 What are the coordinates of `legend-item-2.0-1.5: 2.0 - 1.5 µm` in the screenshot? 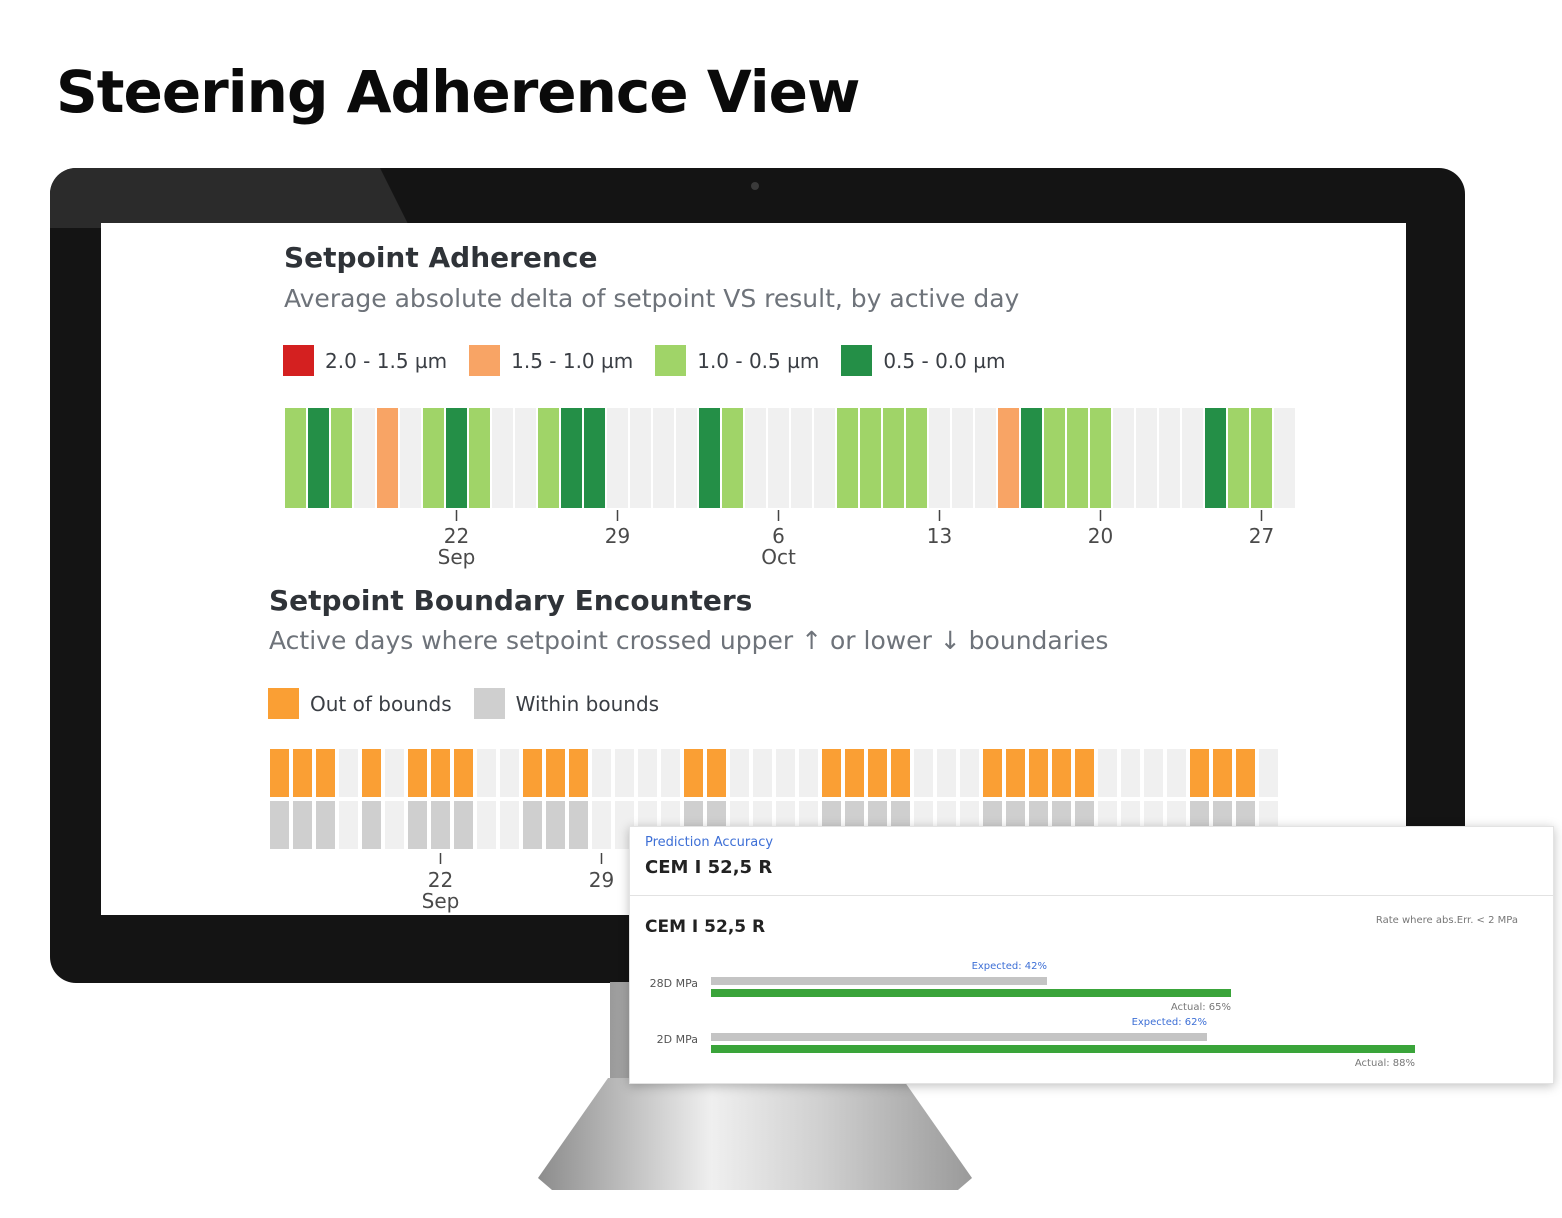 It's located at (365, 360).